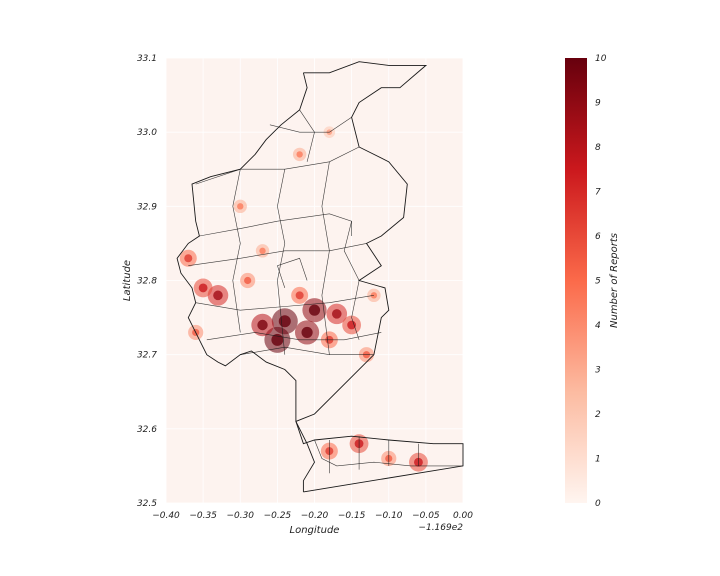 The height and width of the screenshot is (576, 720). I want to click on colorbar-tick-label: 6, so click(598, 237).